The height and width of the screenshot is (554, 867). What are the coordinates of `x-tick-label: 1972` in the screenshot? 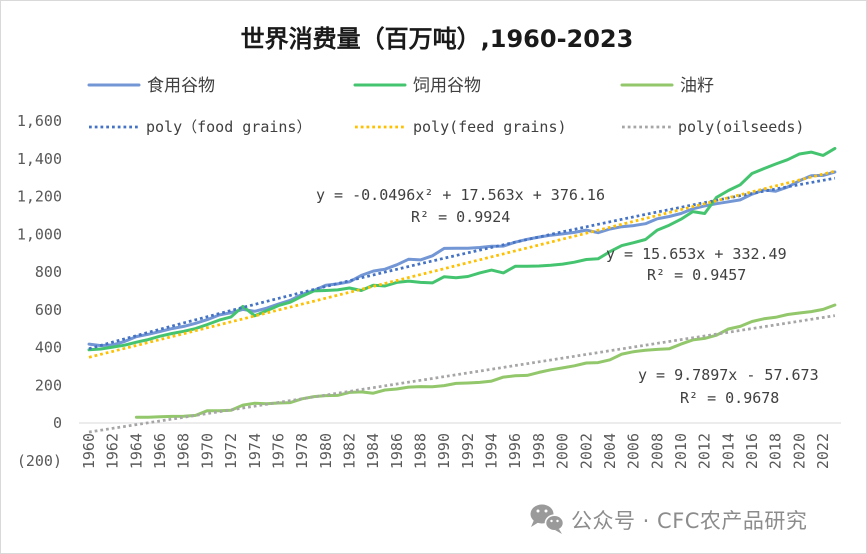 It's located at (231, 451).